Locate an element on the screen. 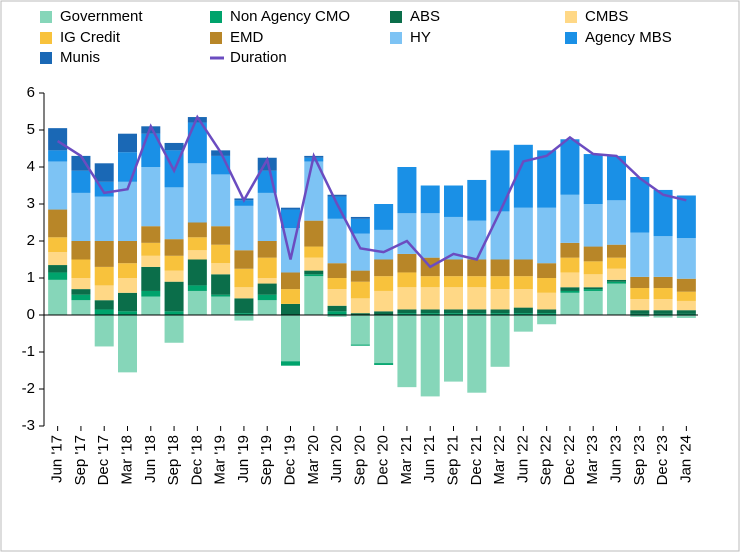 This screenshot has width=742, height=559. legend-label: EMD is located at coordinates (247, 37).